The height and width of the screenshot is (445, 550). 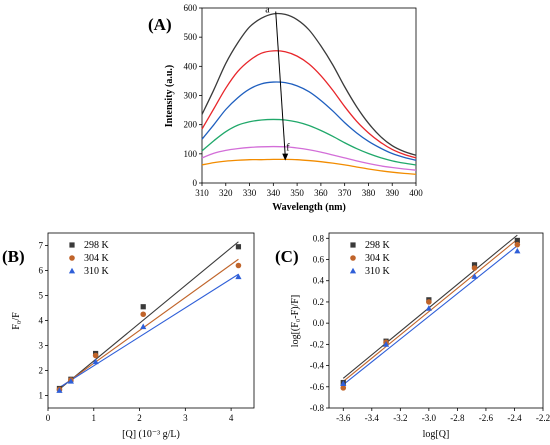 I want to click on legend-label-2: 304 K, so click(x=97, y=258).